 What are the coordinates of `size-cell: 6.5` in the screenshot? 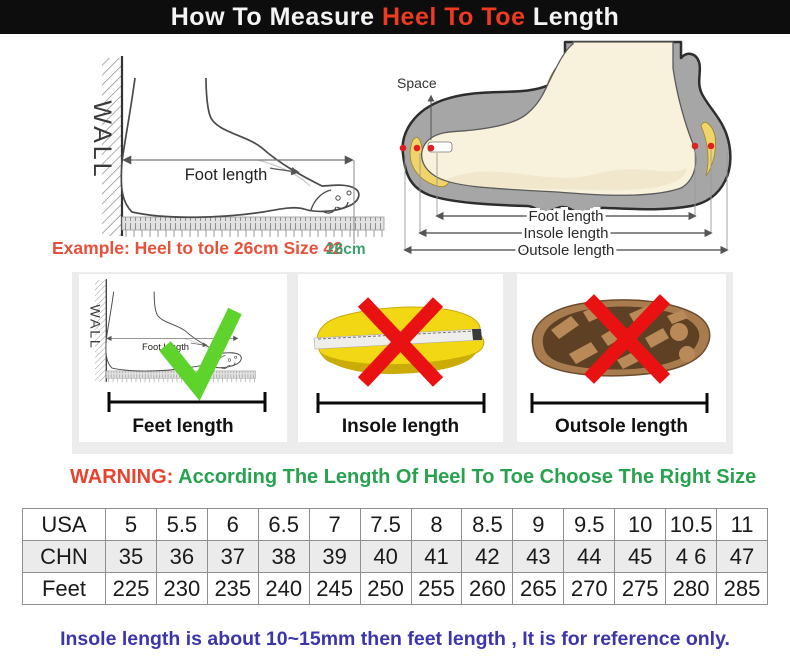 It's located at (283, 524).